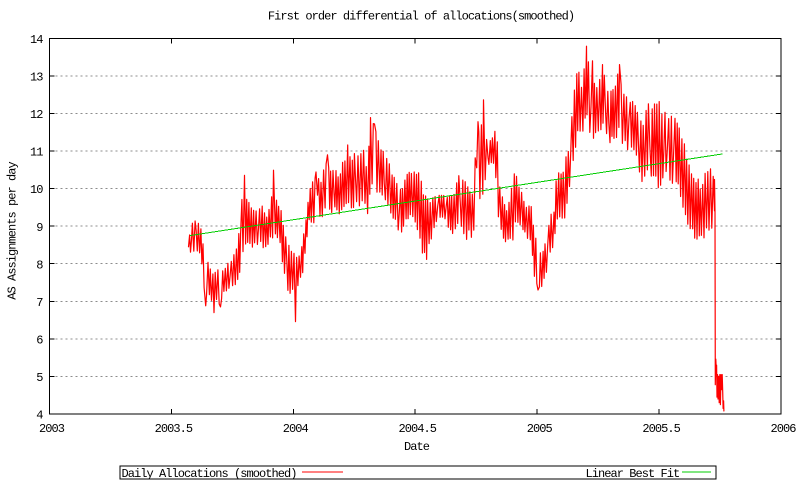  What do you see at coordinates (296, 429) in the screenshot?
I see `svg-text: 2004` at bounding box center [296, 429].